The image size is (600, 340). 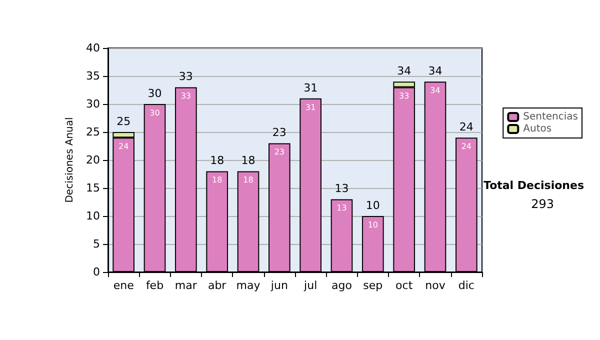 I want to click on x-tick-label: mar, so click(x=186, y=285).